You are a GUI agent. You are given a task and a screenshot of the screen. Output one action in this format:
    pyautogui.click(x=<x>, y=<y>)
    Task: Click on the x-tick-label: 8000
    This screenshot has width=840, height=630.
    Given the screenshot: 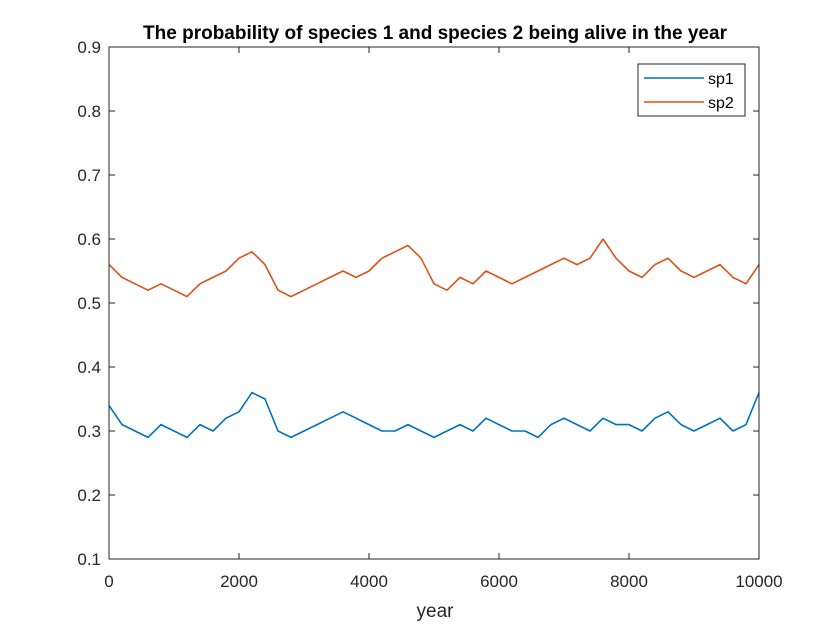 What is the action you would take?
    pyautogui.click(x=629, y=581)
    